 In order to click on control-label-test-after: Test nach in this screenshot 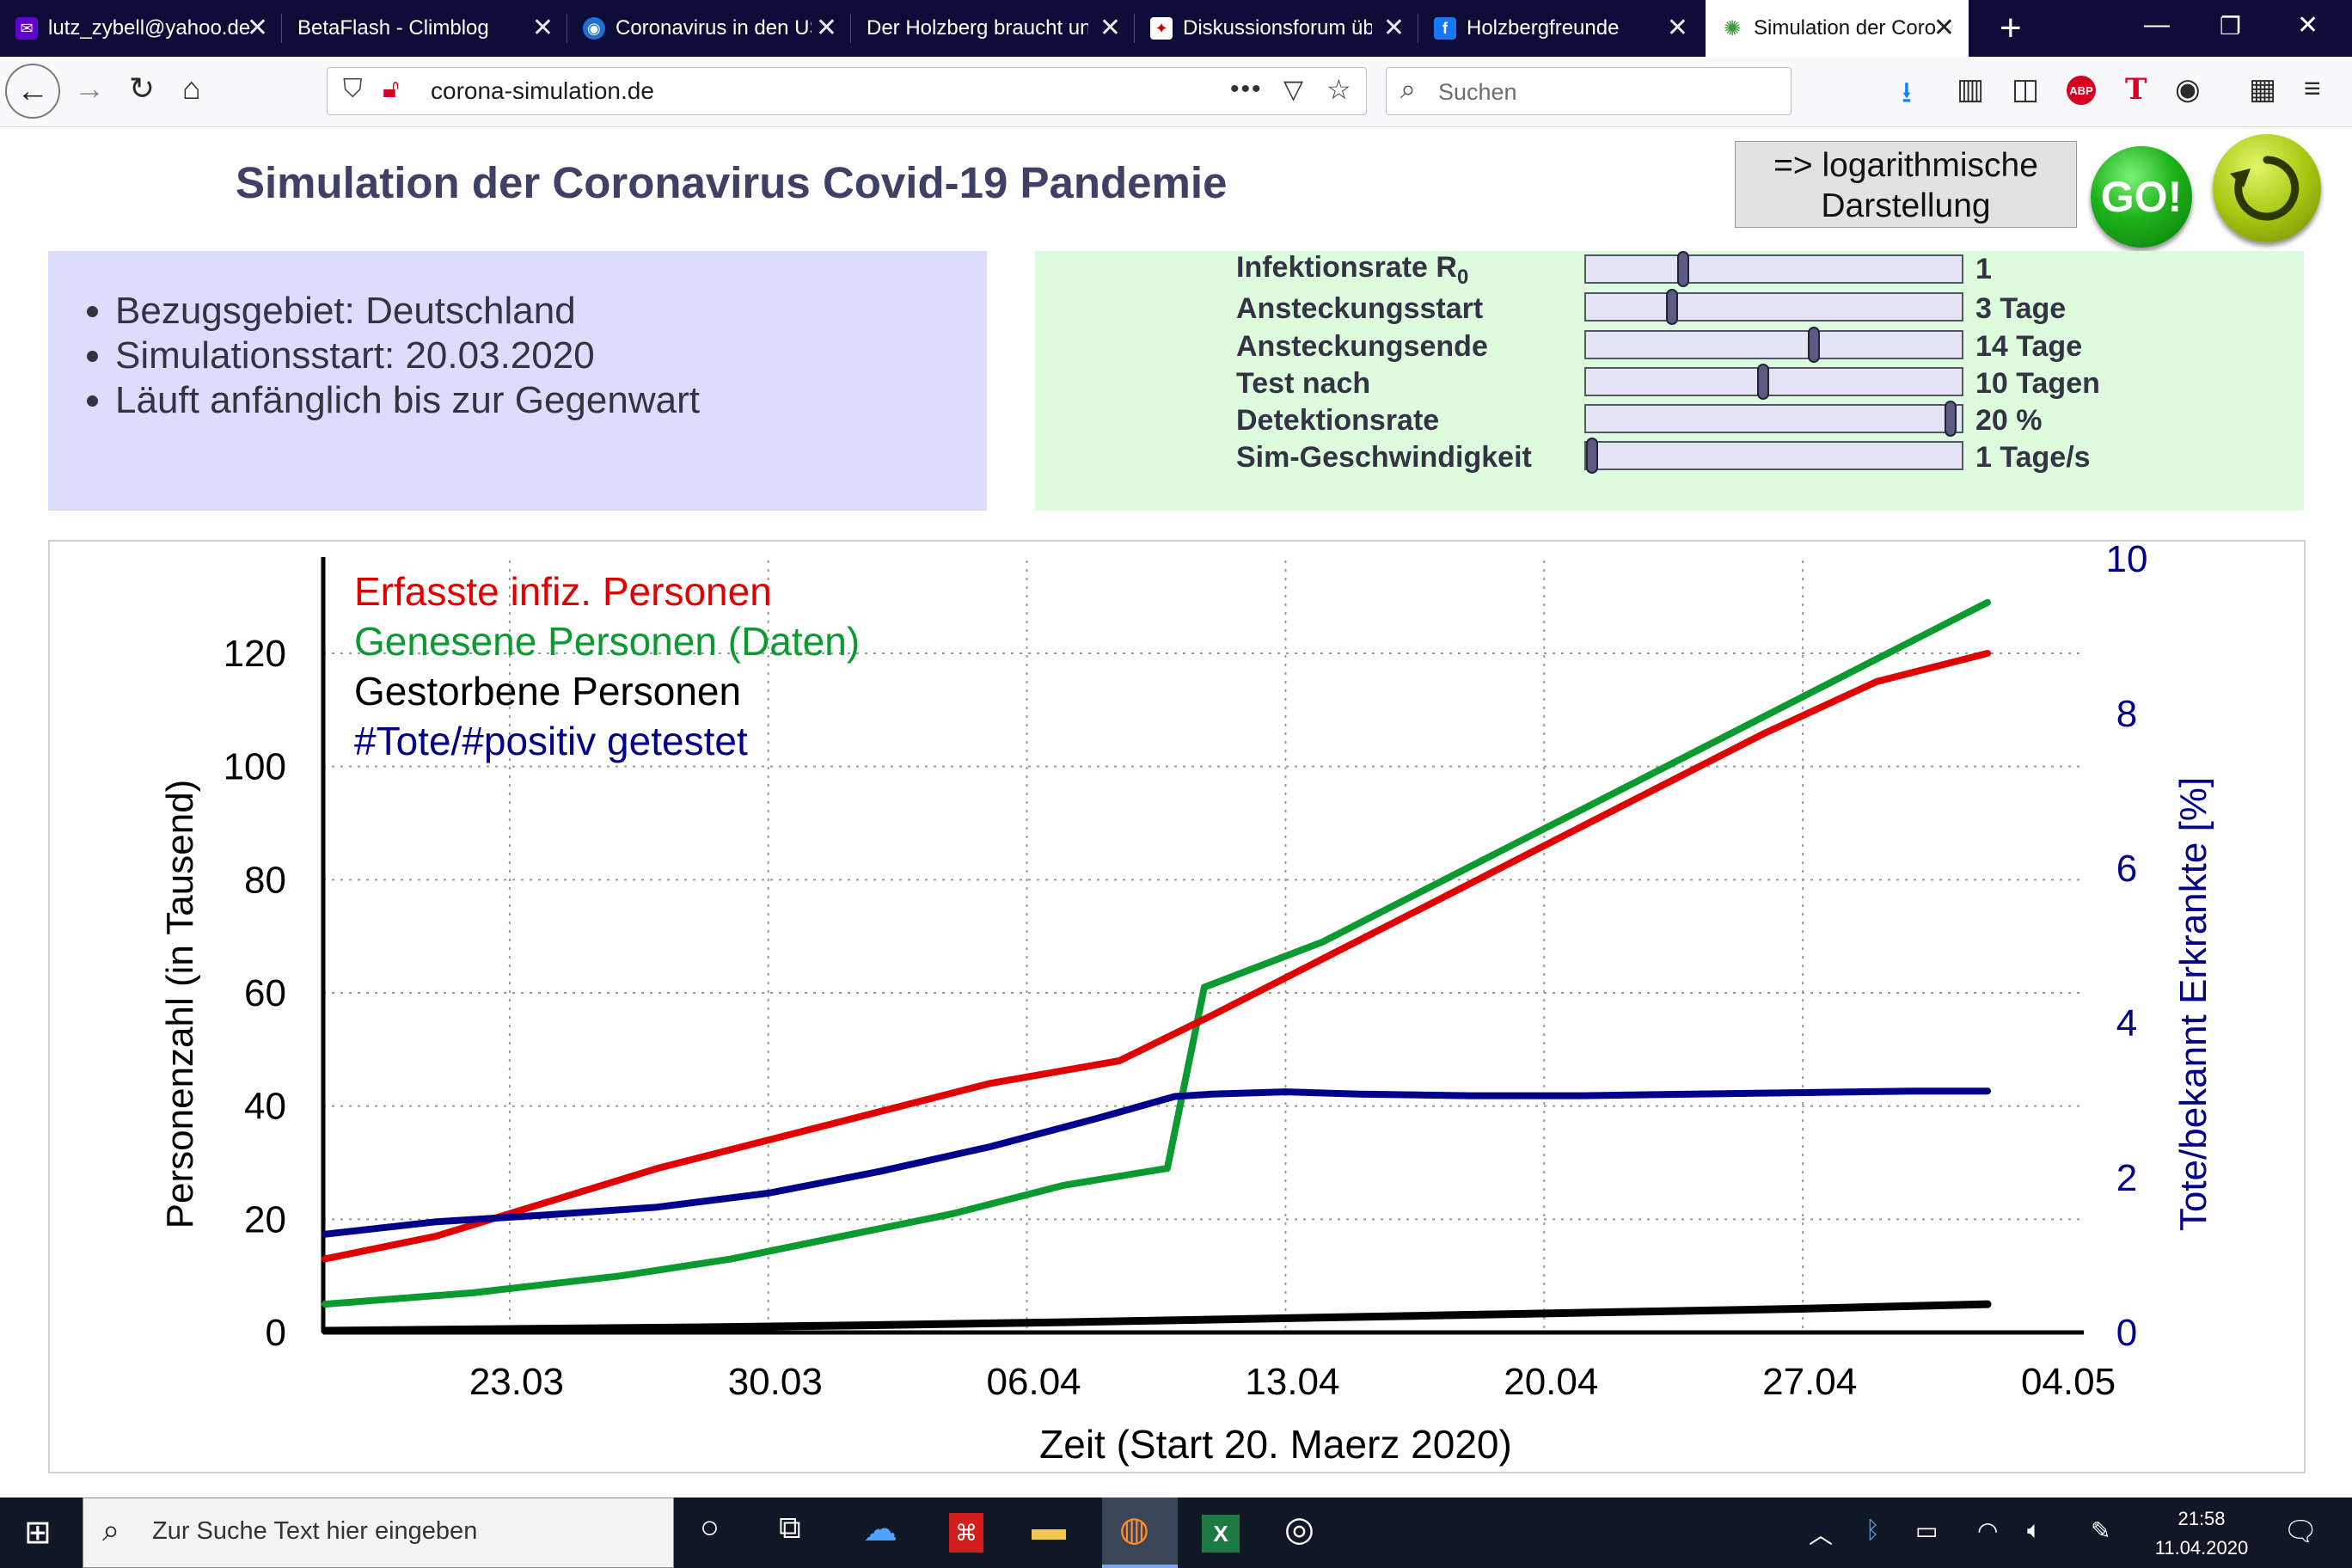, I will do `click(1303, 383)`.